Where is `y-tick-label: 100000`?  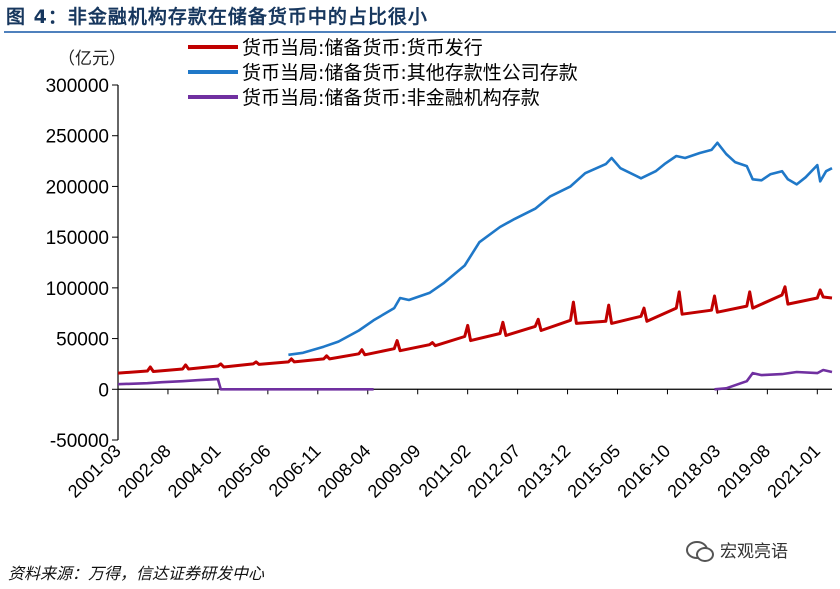 y-tick-label: 100000 is located at coordinates (77, 289).